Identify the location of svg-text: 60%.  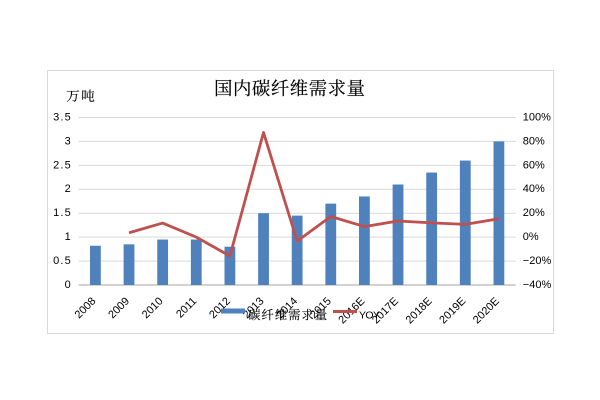
(534, 165).